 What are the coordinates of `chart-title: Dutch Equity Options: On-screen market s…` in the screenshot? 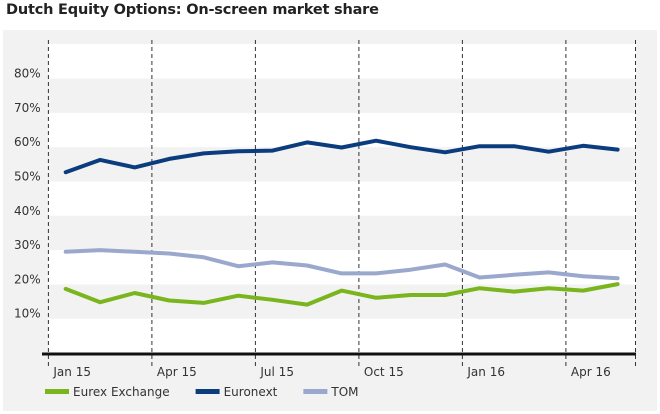 It's located at (192, 10).